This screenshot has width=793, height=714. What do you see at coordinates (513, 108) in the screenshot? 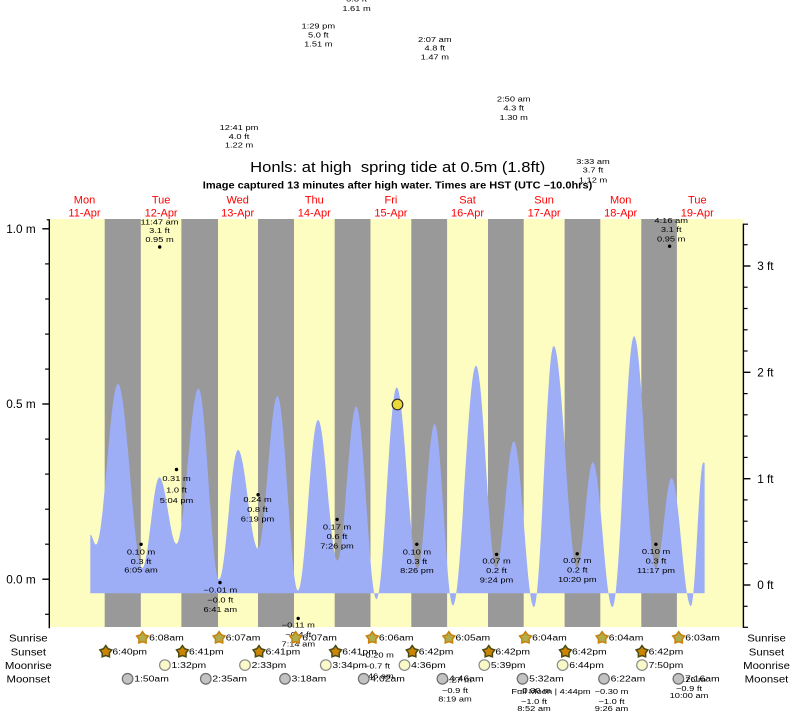
I see `svg-text: 4.3 ft` at bounding box center [513, 108].